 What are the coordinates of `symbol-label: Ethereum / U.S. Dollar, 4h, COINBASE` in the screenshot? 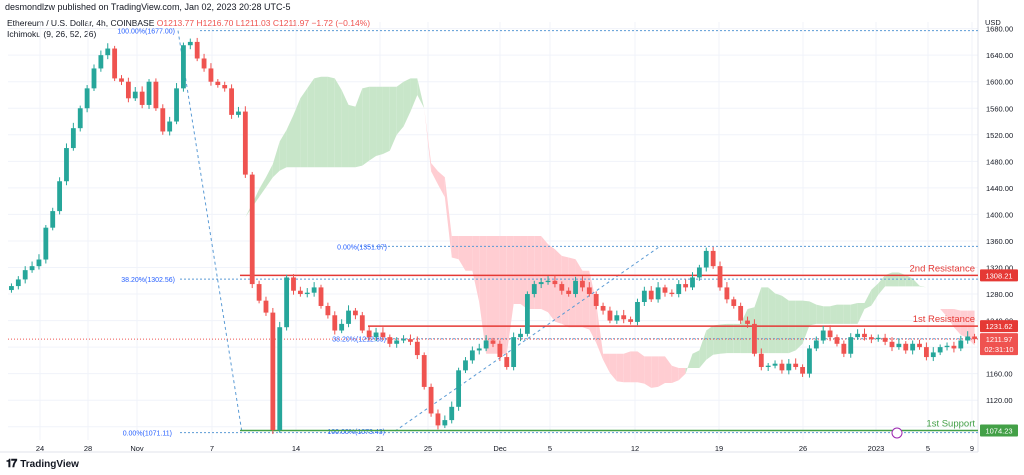 It's located at (81, 23).